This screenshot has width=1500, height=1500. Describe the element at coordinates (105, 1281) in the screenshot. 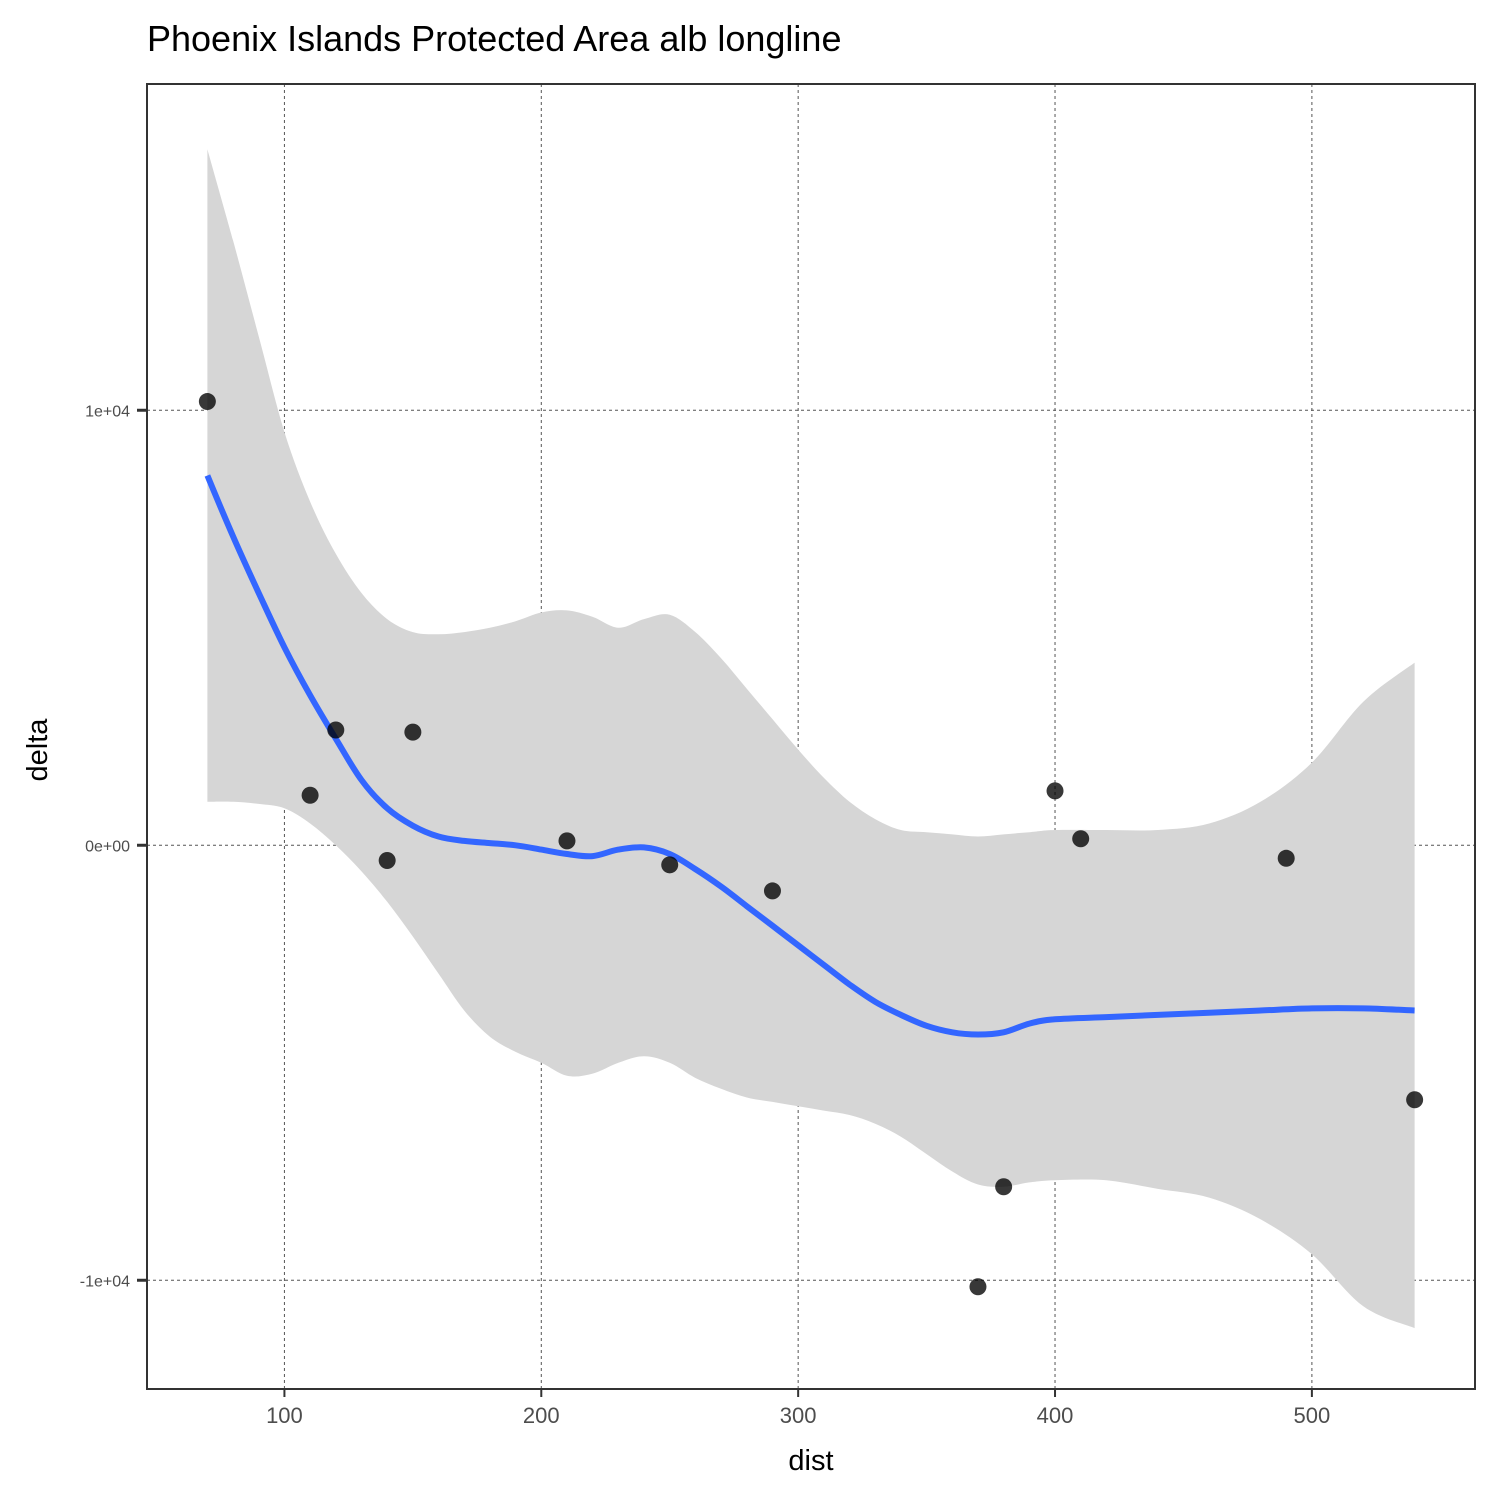

I see `y-tick-label: -1e+04` at that location.